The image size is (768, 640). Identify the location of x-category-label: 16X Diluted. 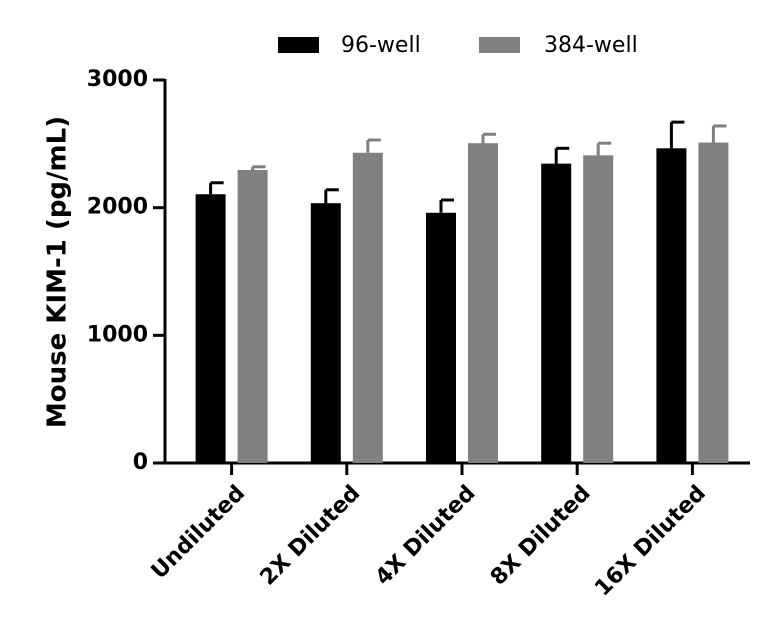
(650, 541).